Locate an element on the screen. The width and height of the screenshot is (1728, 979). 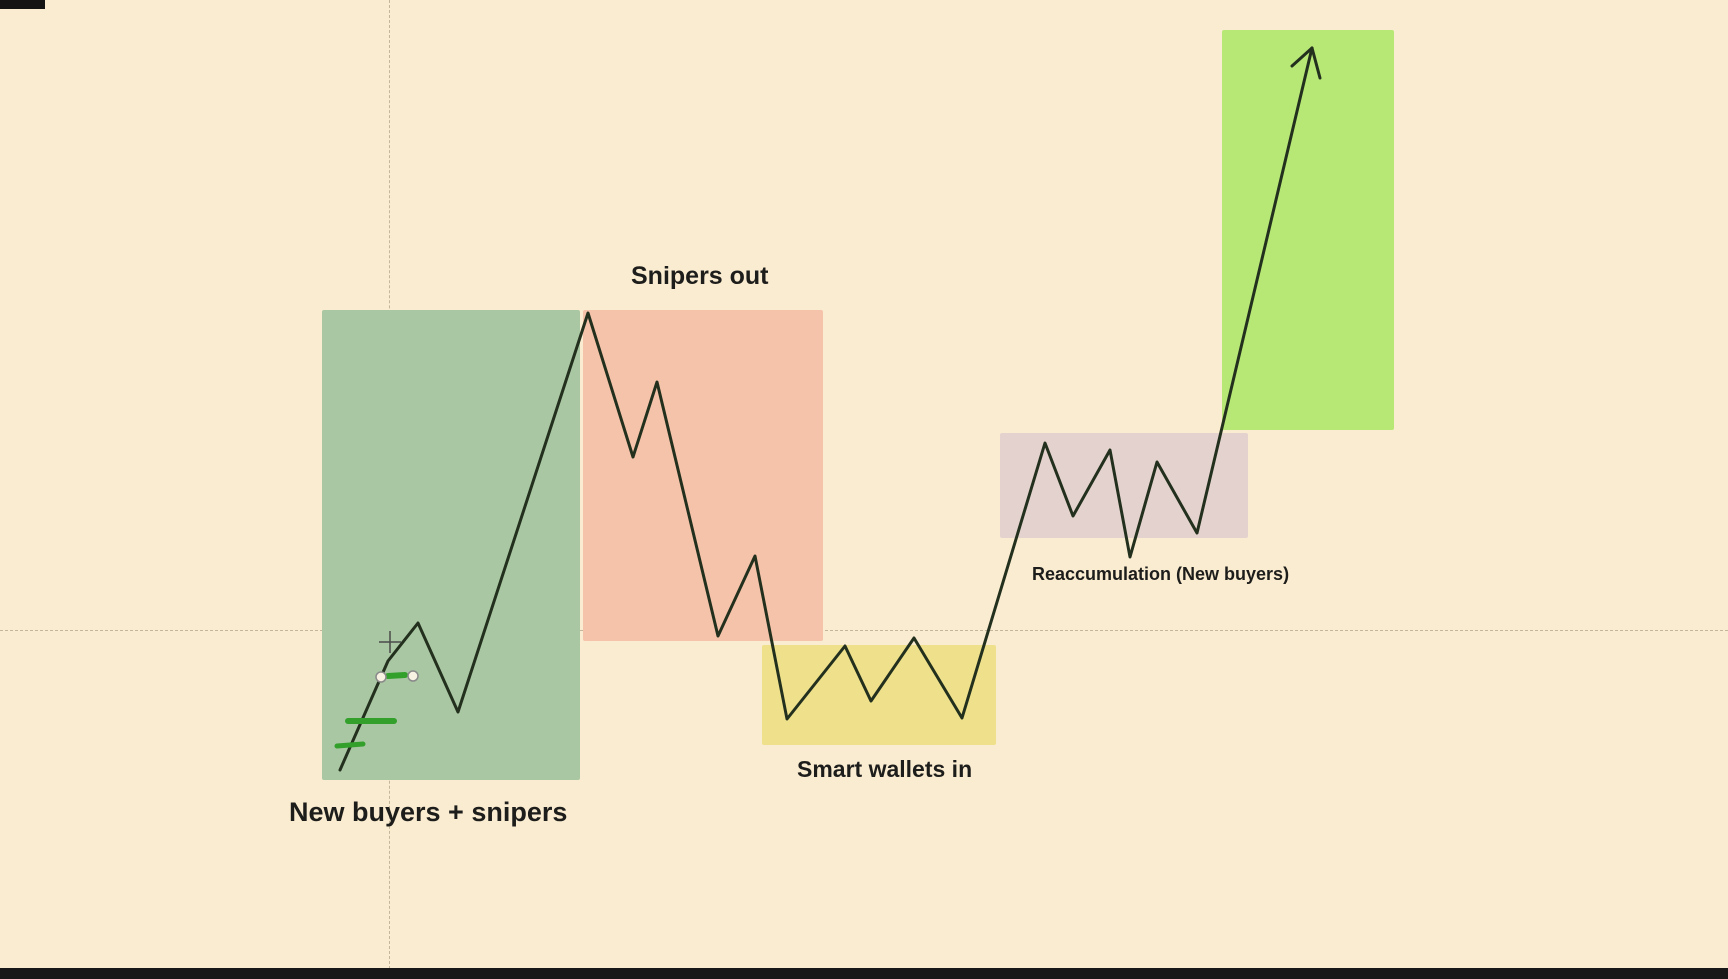
video-progress-bar is located at coordinates (864, 973).